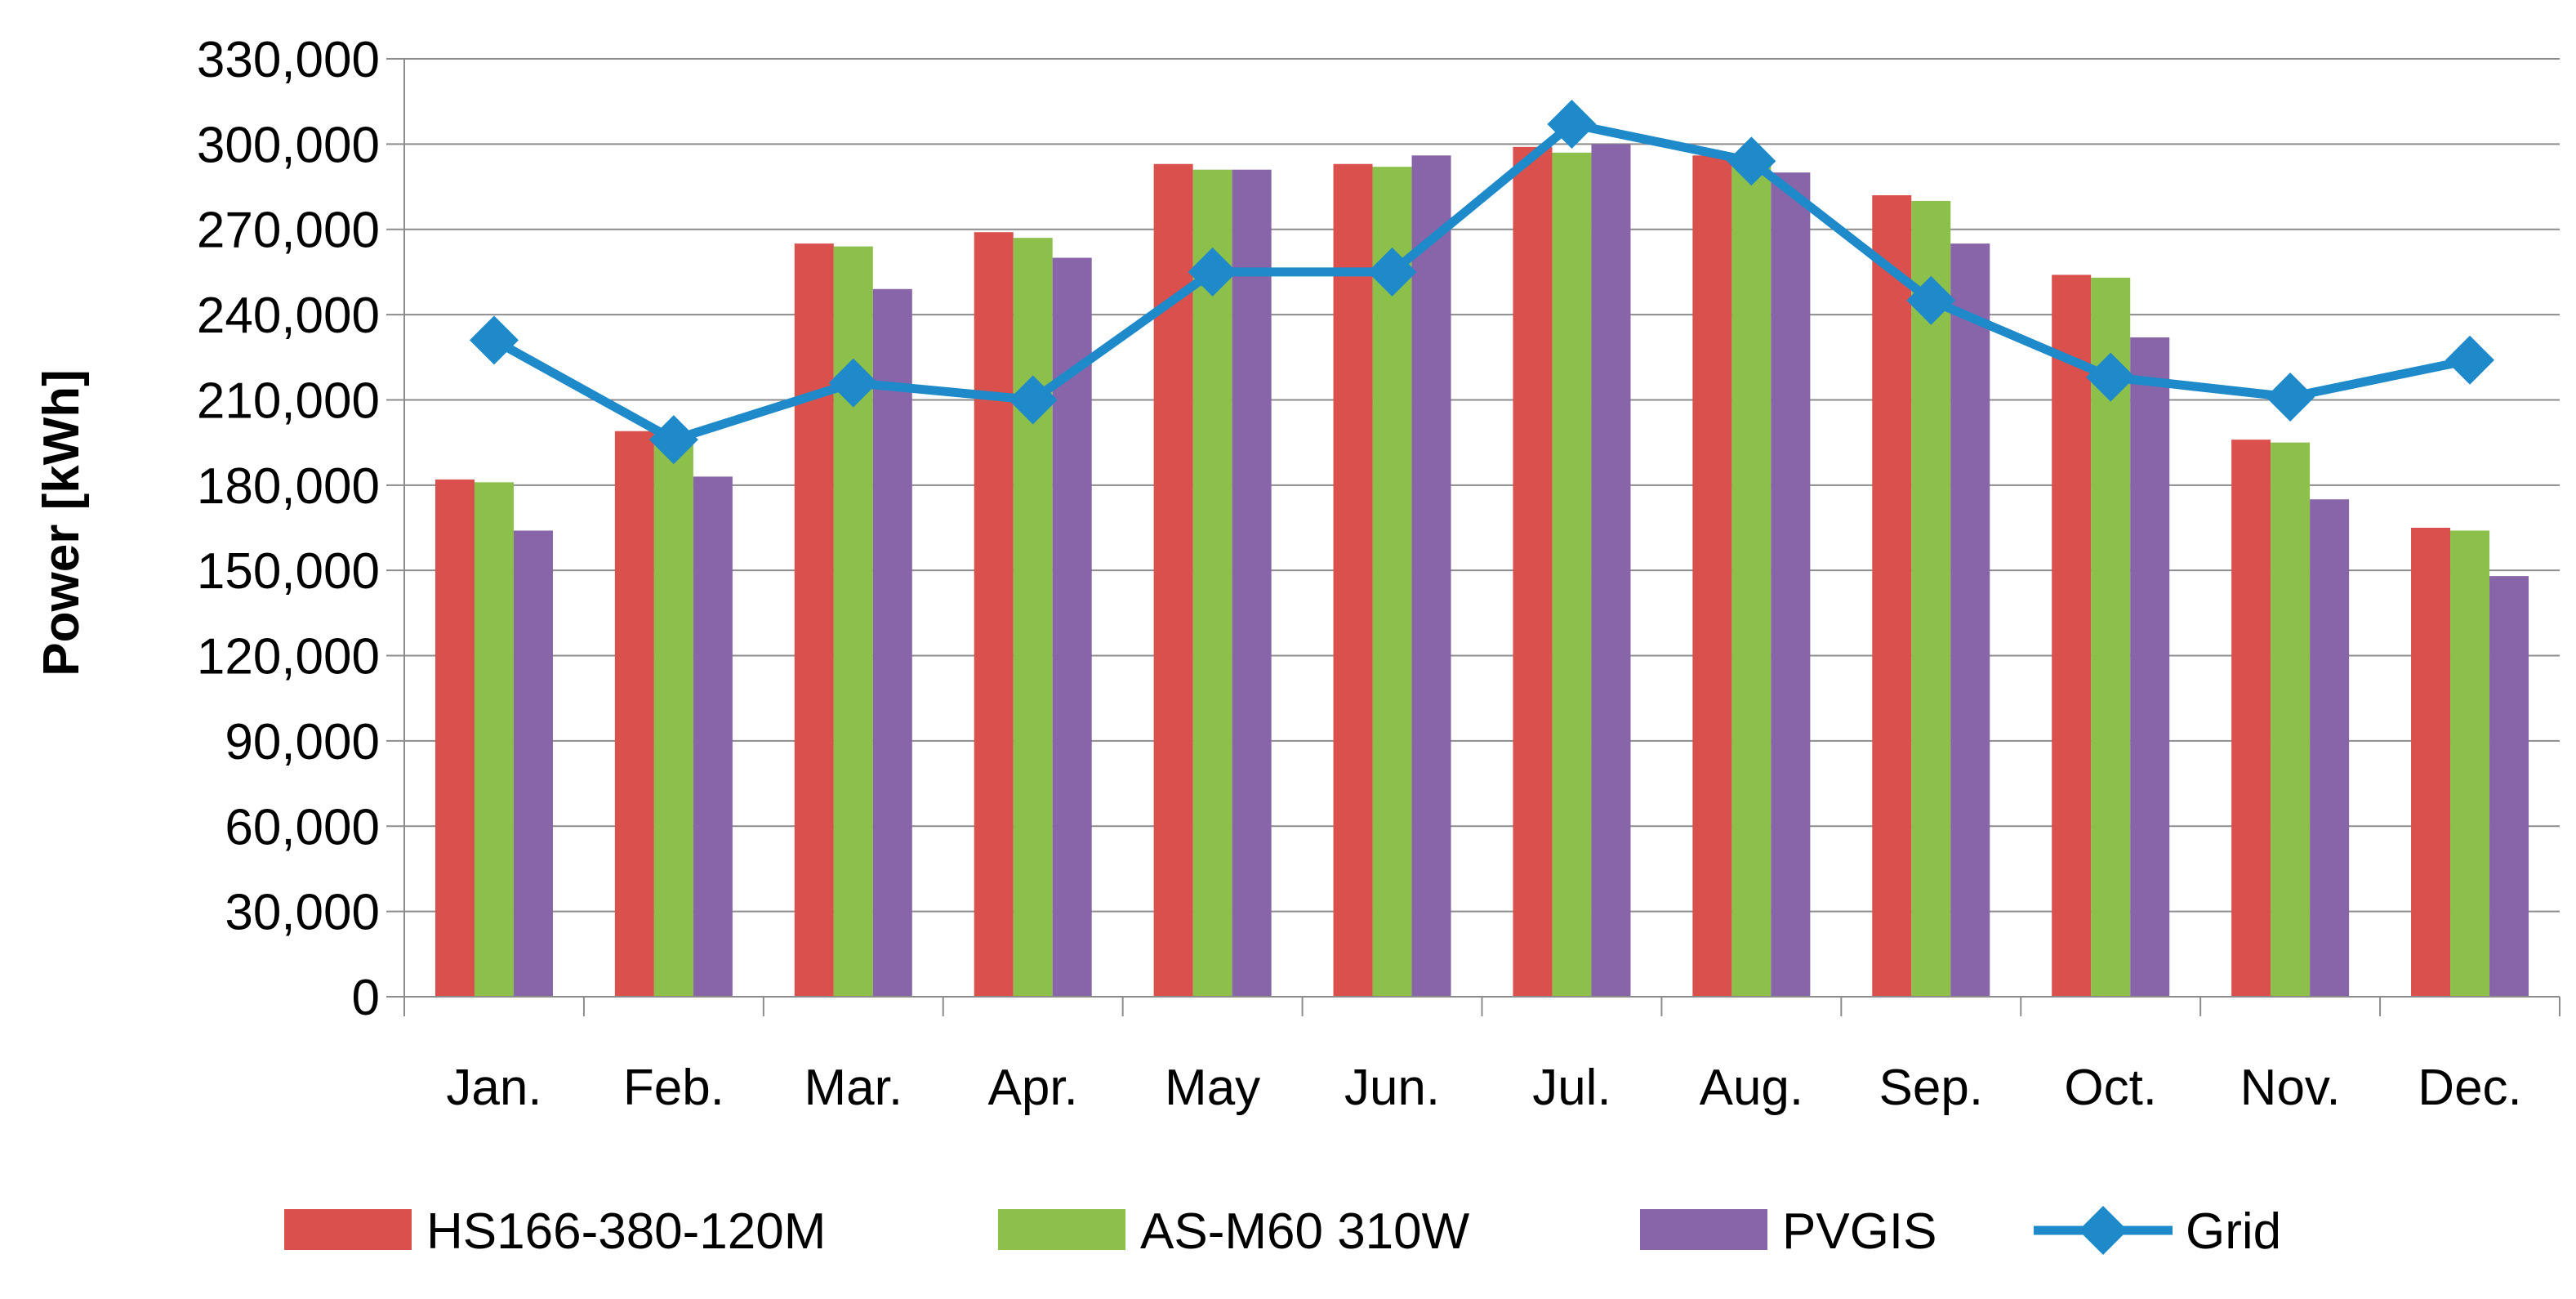  I want to click on y-tick-label-300000: 300,000, so click(288, 145).